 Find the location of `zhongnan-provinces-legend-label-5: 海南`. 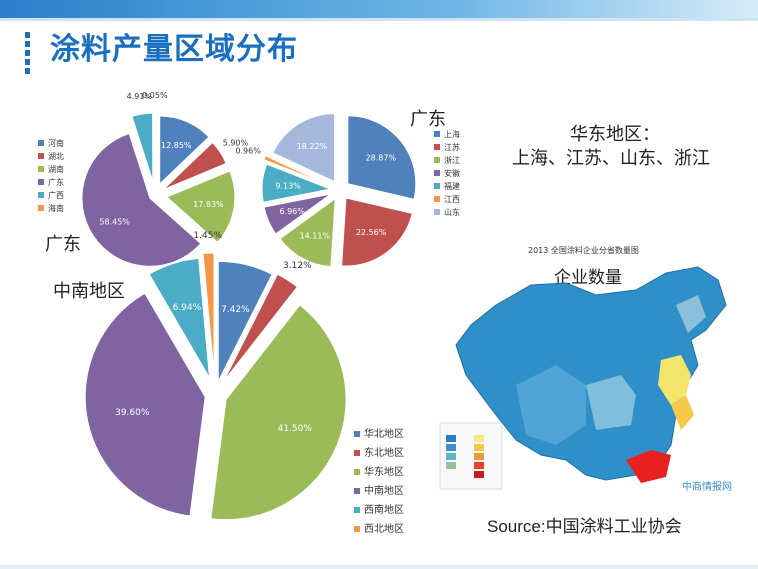

zhongnan-provinces-legend-label-5: 海南 is located at coordinates (56, 208).